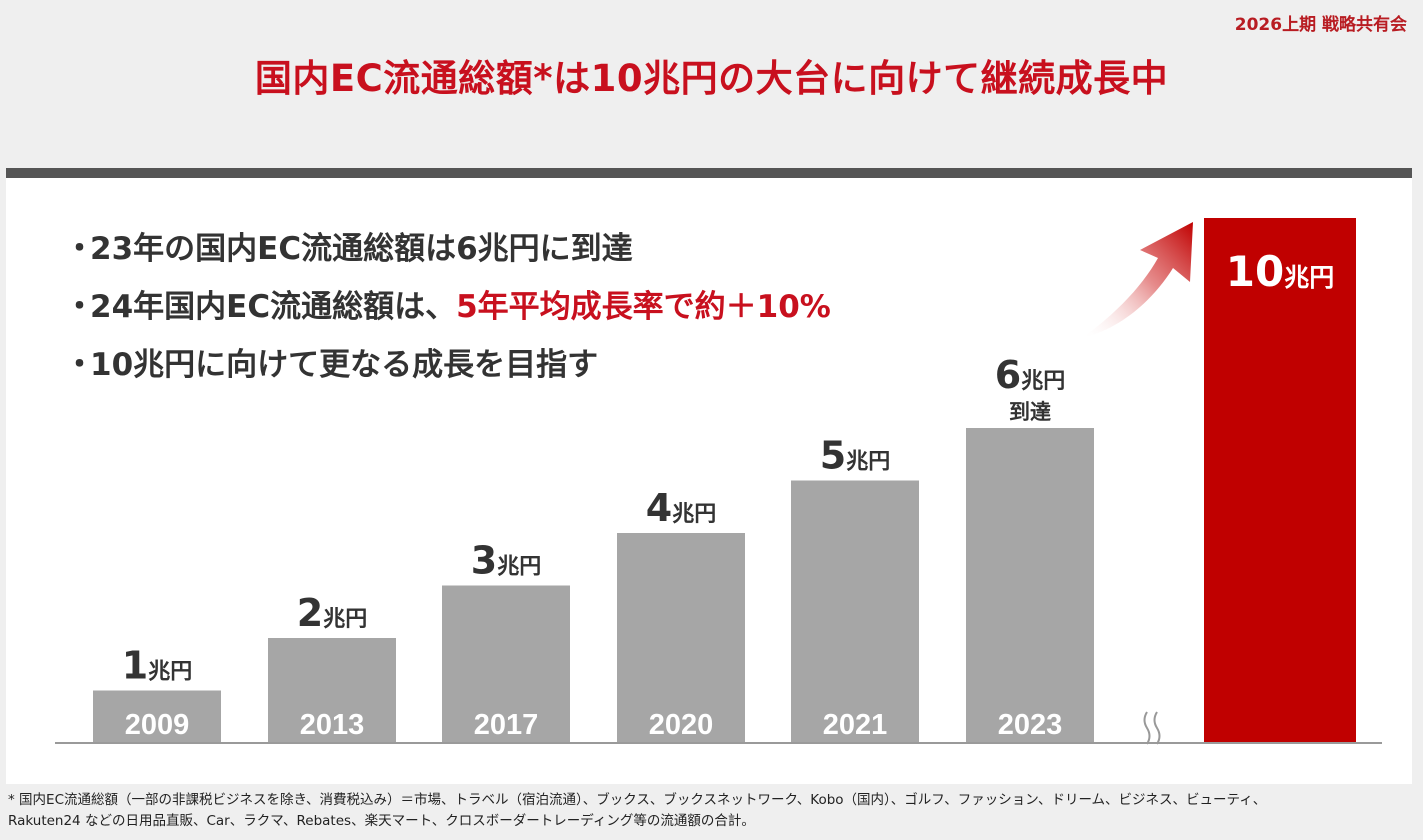 Image resolution: width=1423 pixels, height=840 pixels. I want to click on category-label: 2013, so click(332, 725).